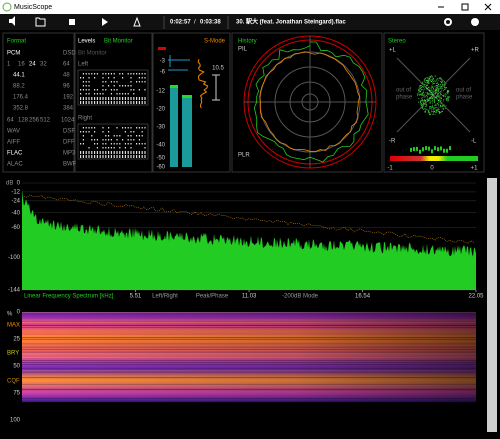 The width and height of the screenshot is (500, 439). I want to click on format-pcm: PCM, so click(13, 54).